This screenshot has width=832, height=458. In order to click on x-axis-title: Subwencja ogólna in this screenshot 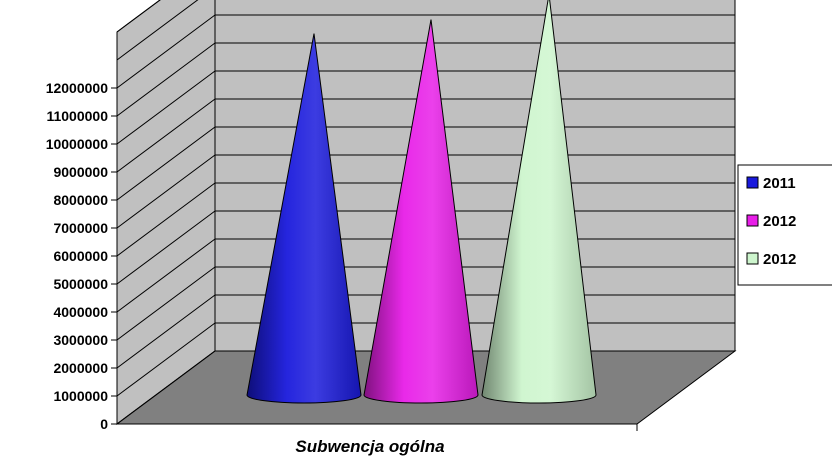, I will do `click(369, 446)`.